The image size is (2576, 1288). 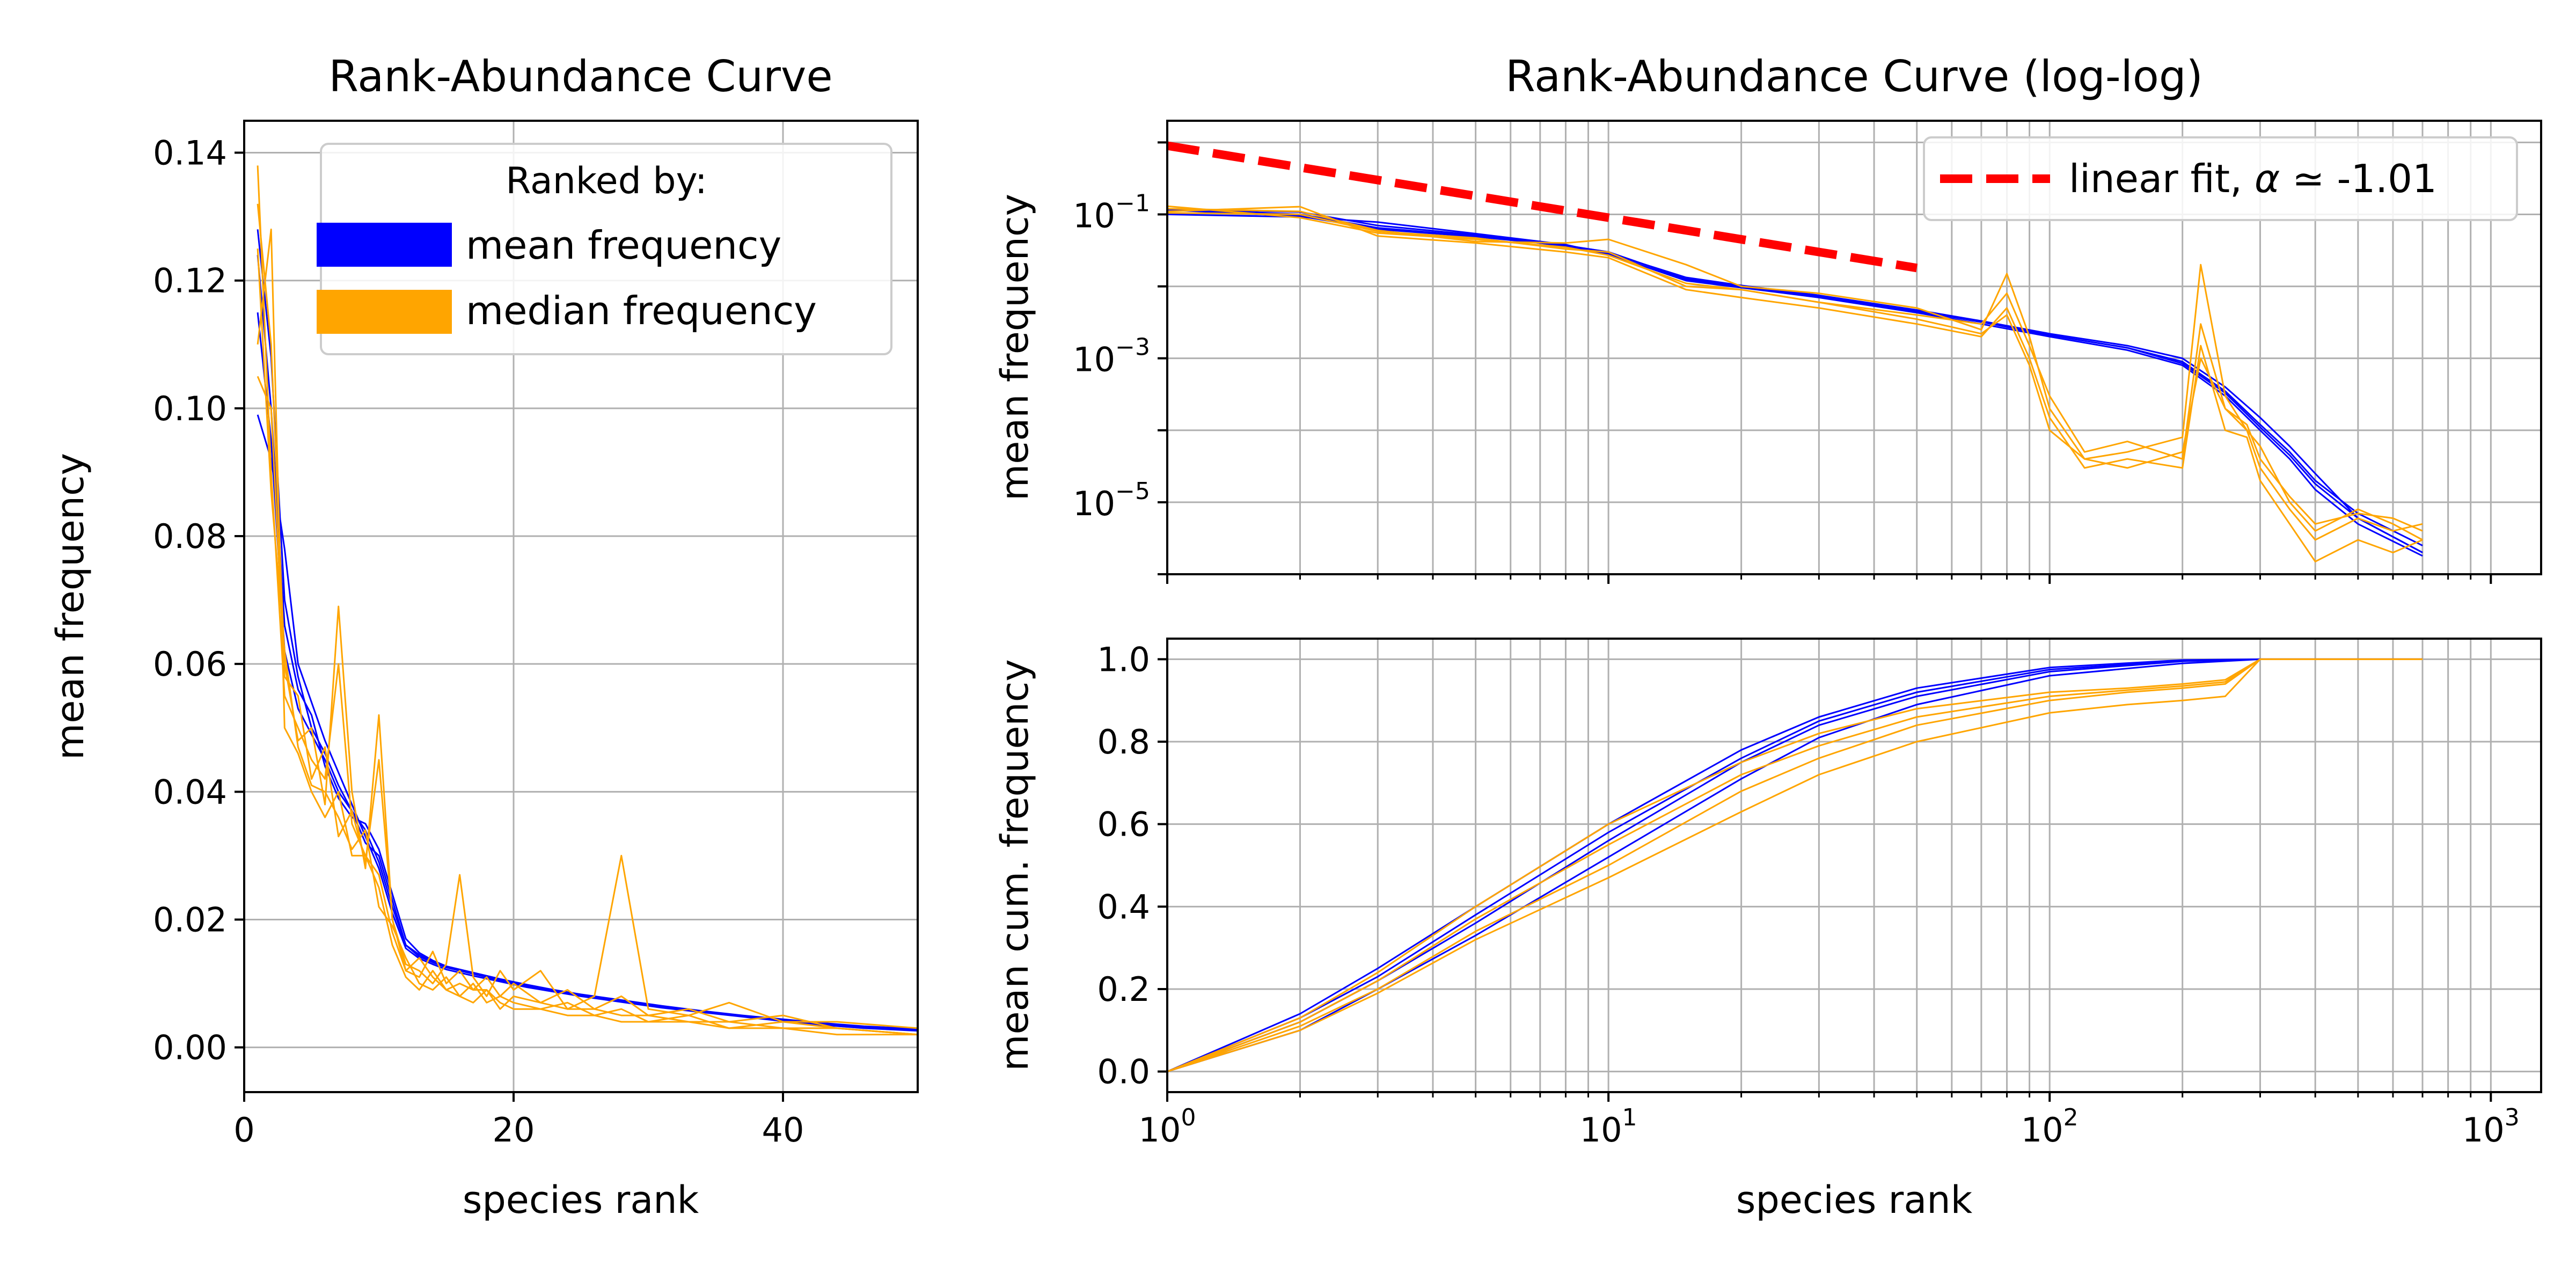 What do you see at coordinates (190, 153) in the screenshot?
I see `y-tick-label: 0.14` at bounding box center [190, 153].